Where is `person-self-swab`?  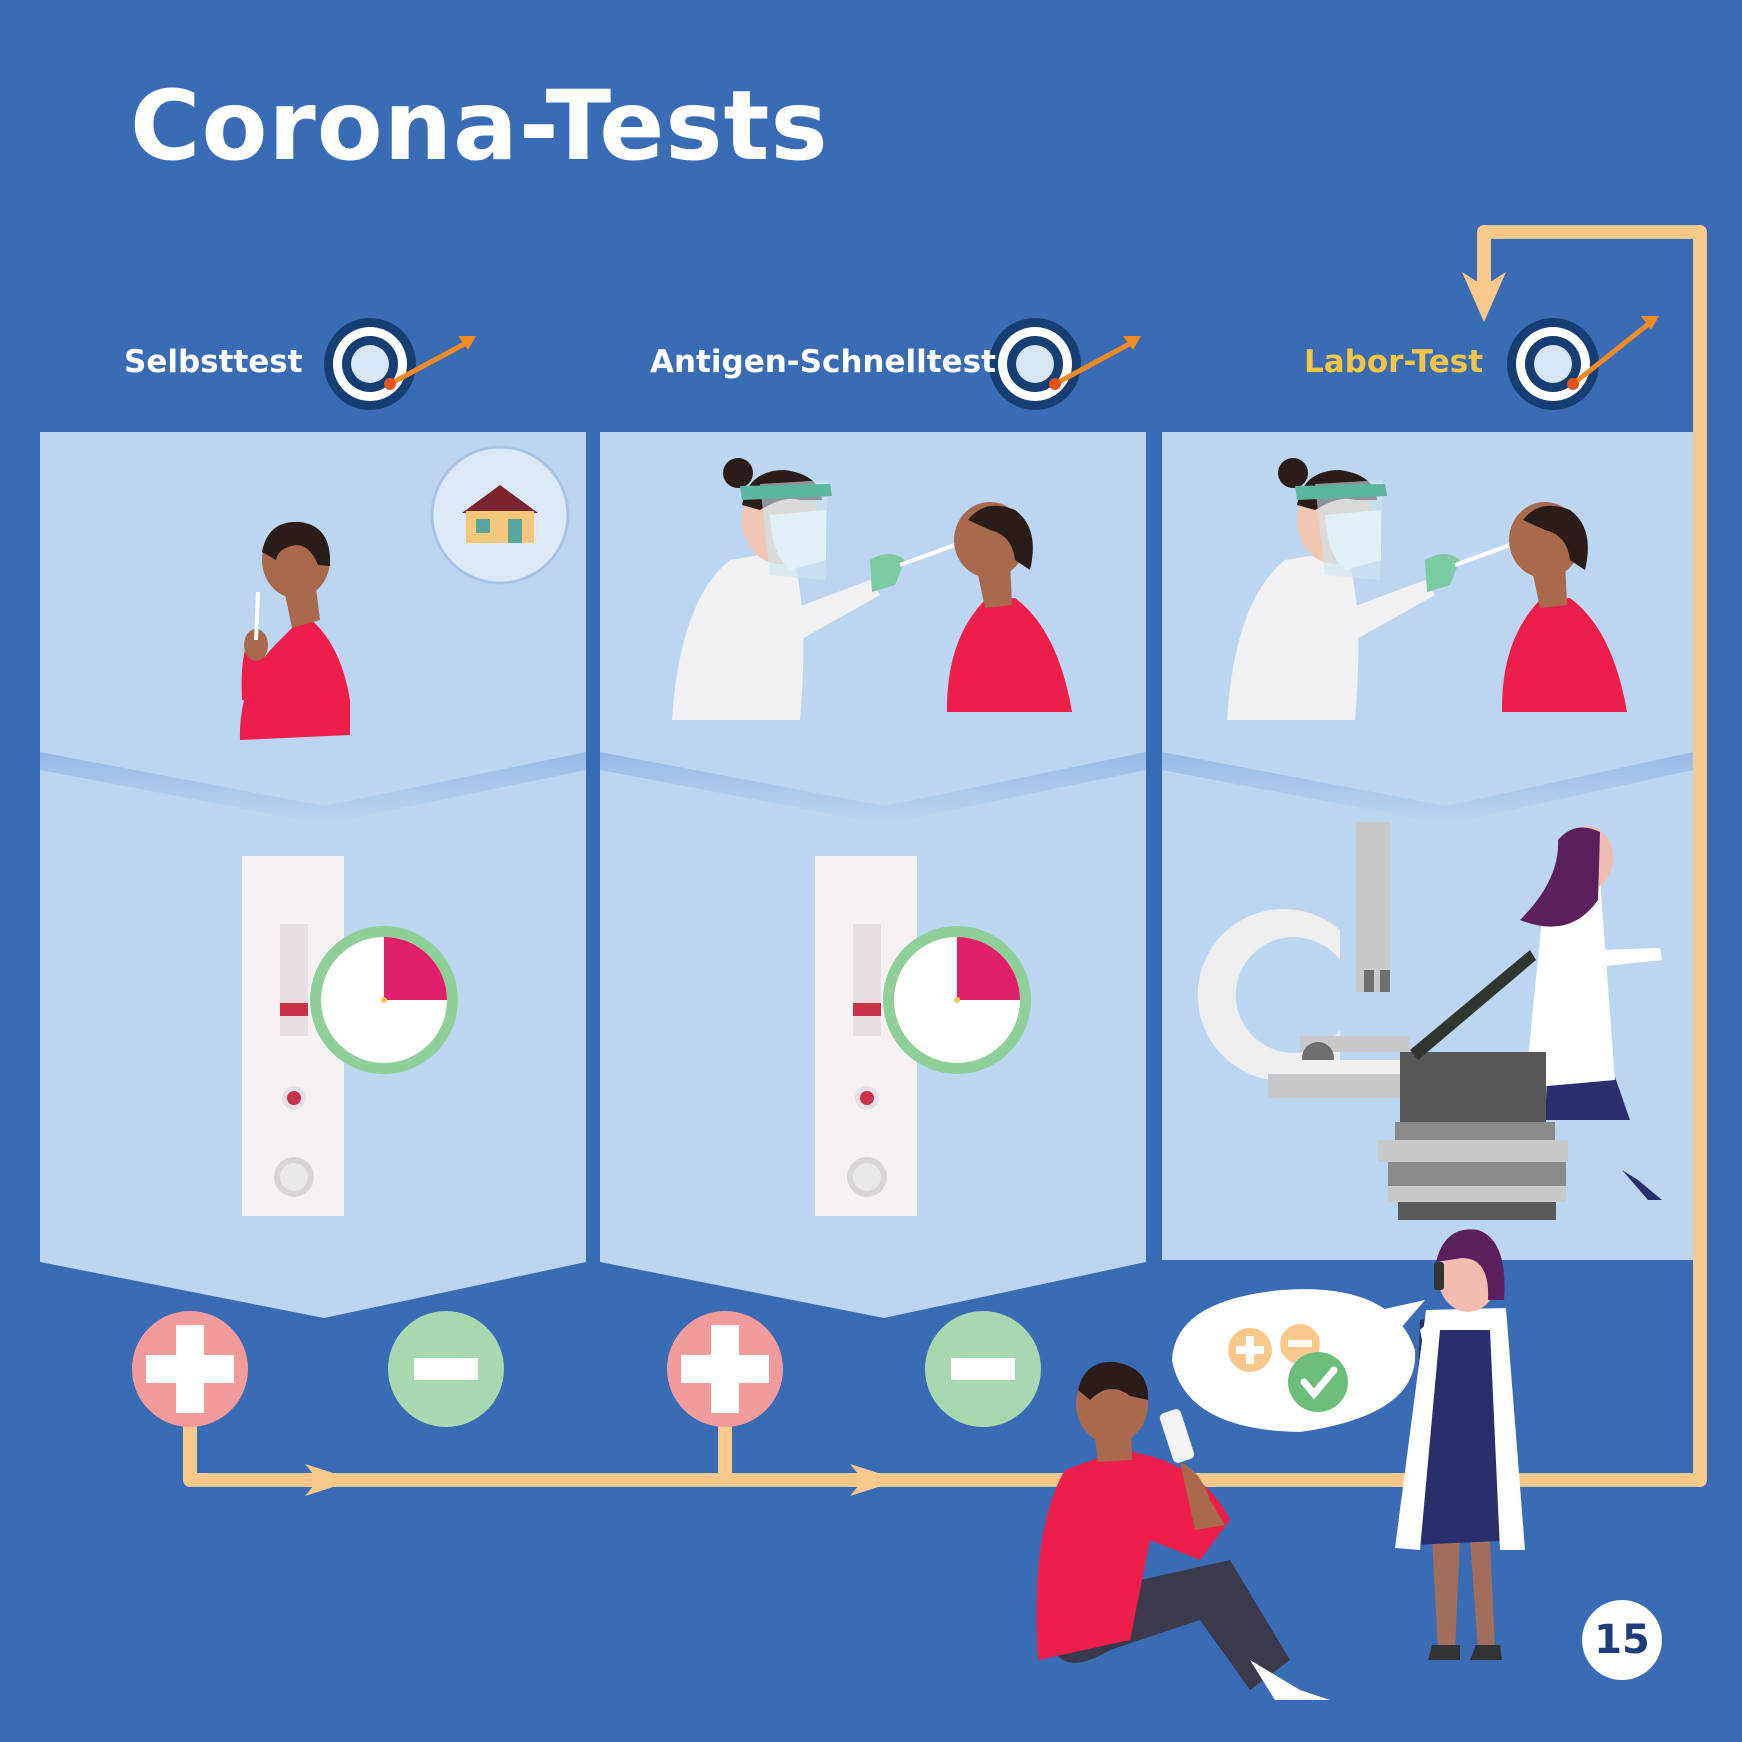 person-self-swab is located at coordinates (294, 630).